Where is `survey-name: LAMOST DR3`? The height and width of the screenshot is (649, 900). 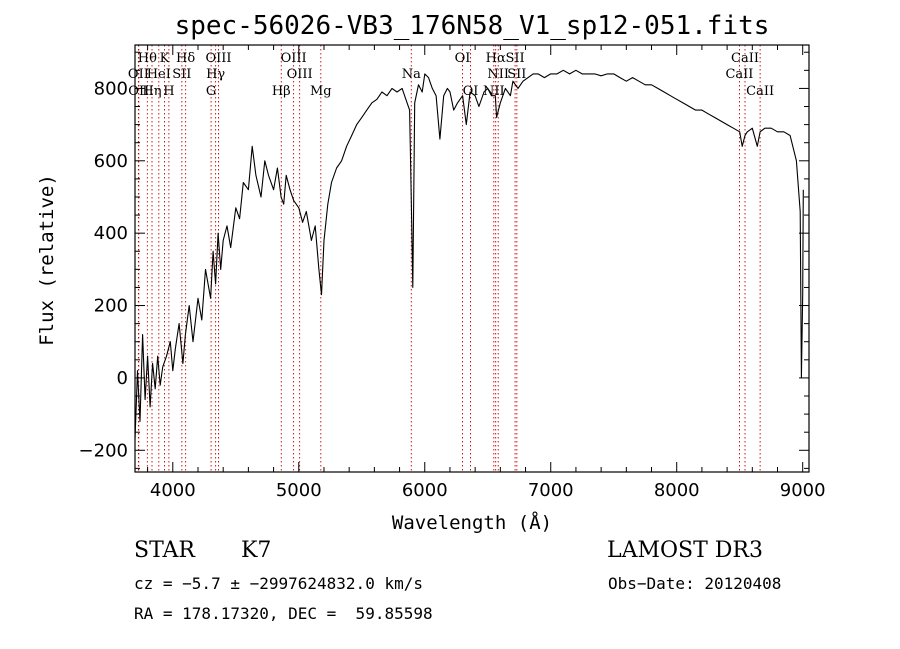 survey-name: LAMOST DR3 is located at coordinates (685, 550).